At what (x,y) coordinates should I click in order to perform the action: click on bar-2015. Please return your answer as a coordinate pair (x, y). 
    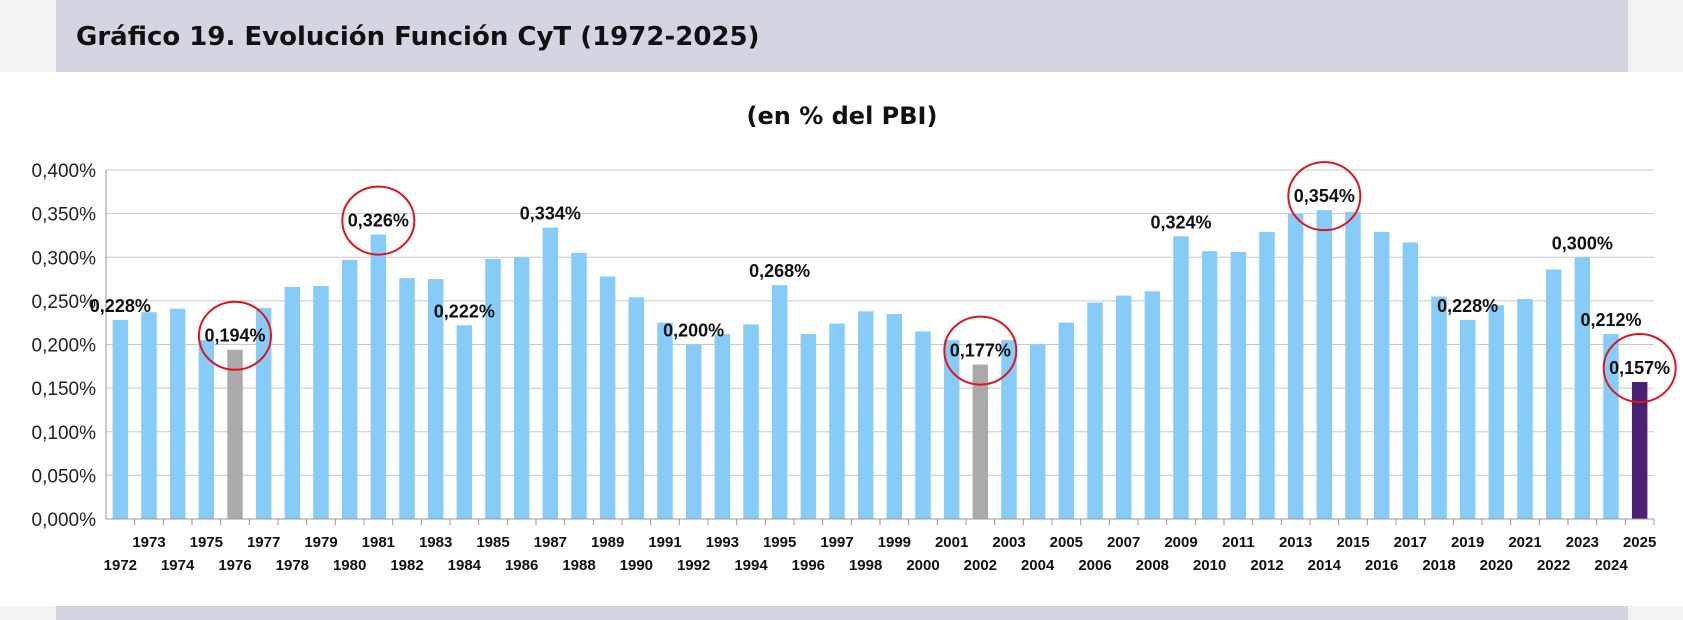
    Looking at the image, I should click on (1353, 365).